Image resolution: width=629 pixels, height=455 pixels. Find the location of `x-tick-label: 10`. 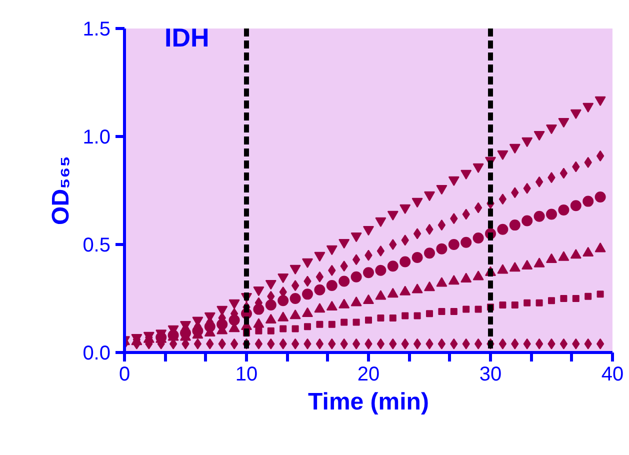

x-tick-label: 10 is located at coordinates (246, 375).